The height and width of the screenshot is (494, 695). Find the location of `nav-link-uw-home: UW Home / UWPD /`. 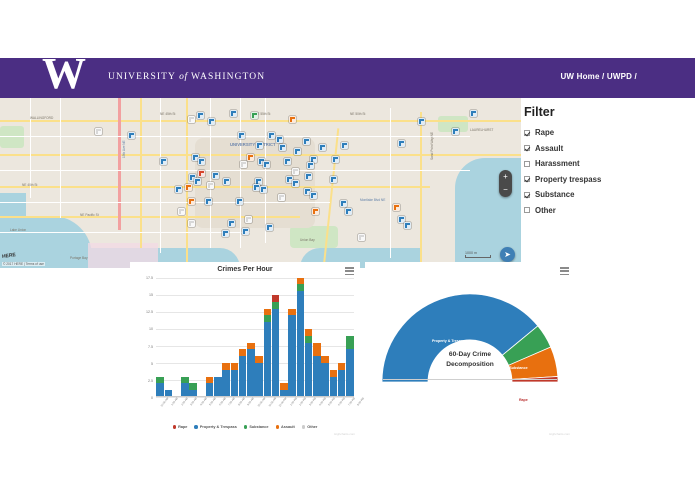

nav-link-uw-home: UW Home / UWPD / is located at coordinates (598, 76).